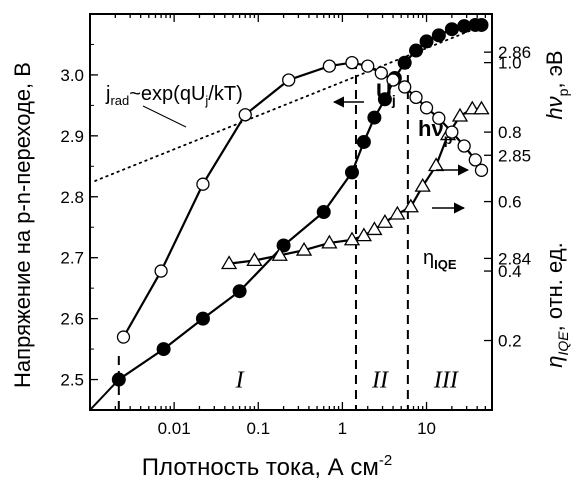 Image resolution: width=582 pixels, height=493 pixels. What do you see at coordinates (72, 380) in the screenshot?
I see `y-left-tick-label: 2.5` at bounding box center [72, 380].